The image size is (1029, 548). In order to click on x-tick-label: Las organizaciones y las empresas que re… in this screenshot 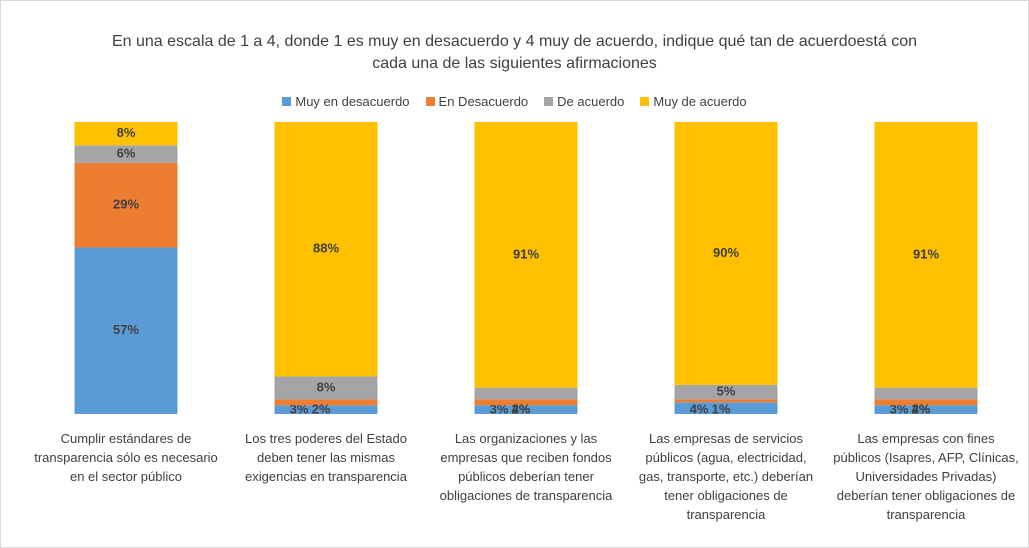, I will do `click(526, 467)`.